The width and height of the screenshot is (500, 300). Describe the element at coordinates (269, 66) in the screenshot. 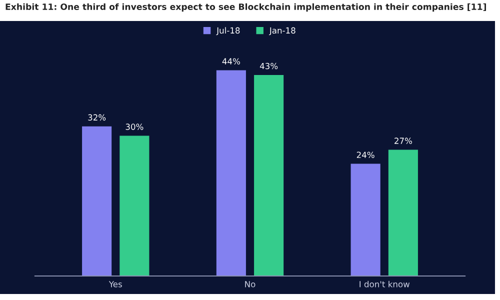

I see `data-label: 43%` at that location.